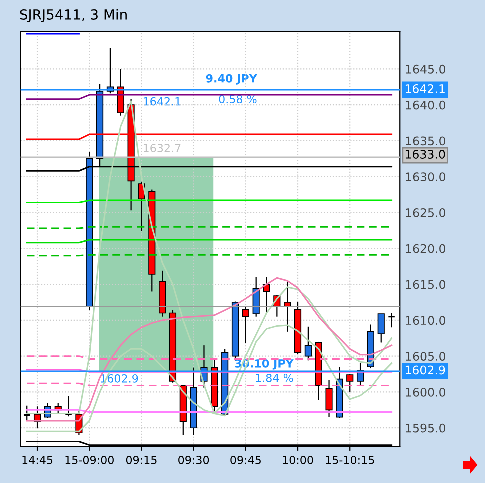  What do you see at coordinates (162, 148) in the screenshot?
I see `ref-line-label: 1632.7` at bounding box center [162, 148].